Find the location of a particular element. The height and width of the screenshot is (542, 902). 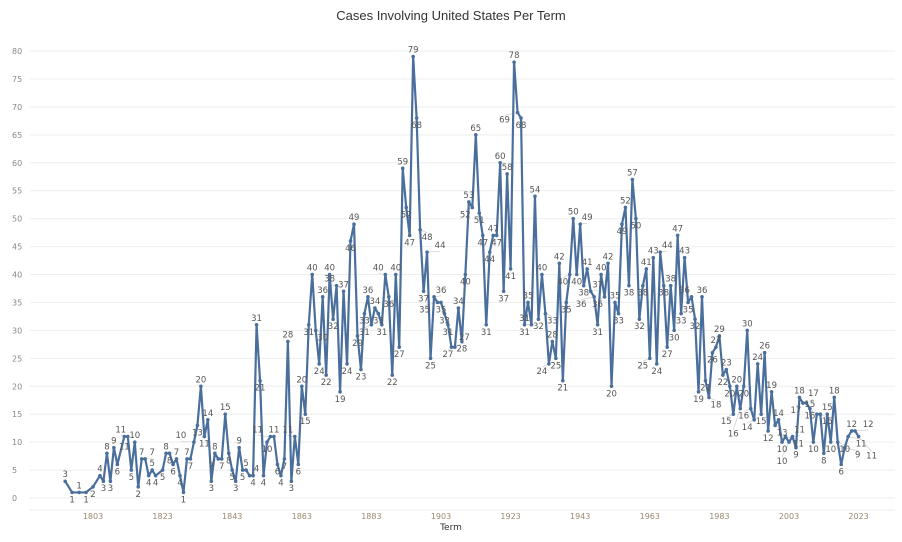

data-label: 2 is located at coordinates (138, 495).